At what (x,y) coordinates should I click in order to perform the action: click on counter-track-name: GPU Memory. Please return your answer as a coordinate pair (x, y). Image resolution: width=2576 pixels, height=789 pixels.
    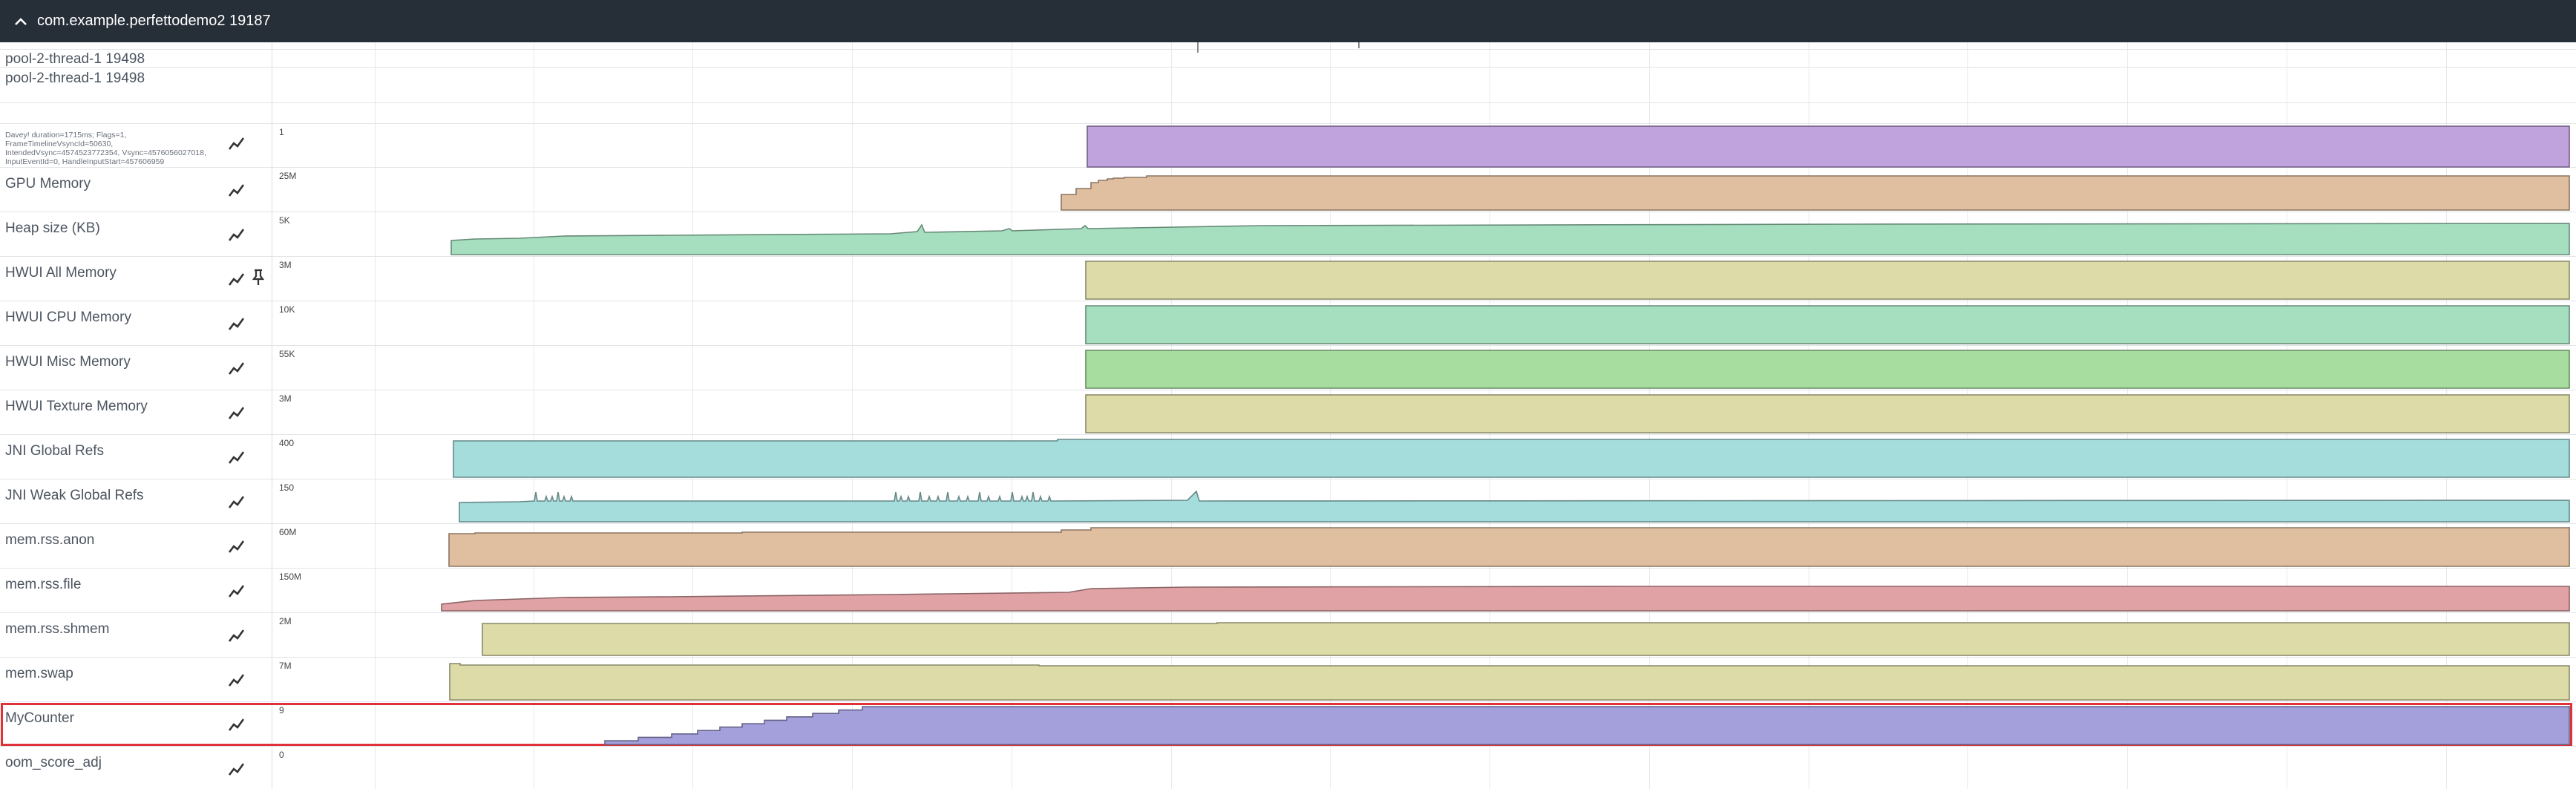
    Looking at the image, I should click on (48, 183).